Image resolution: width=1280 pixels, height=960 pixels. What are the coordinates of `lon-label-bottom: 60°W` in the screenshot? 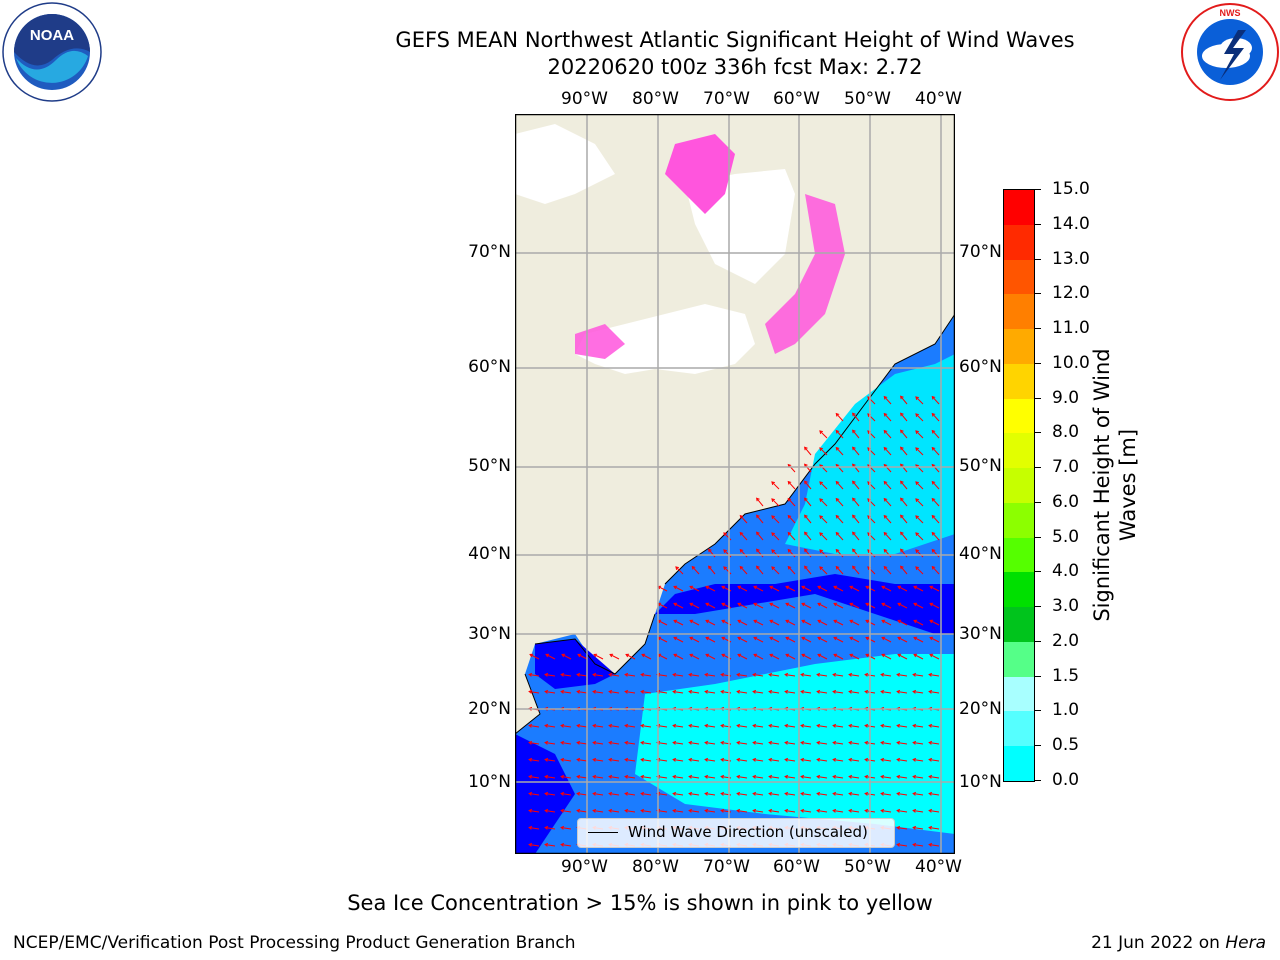 It's located at (796, 867).